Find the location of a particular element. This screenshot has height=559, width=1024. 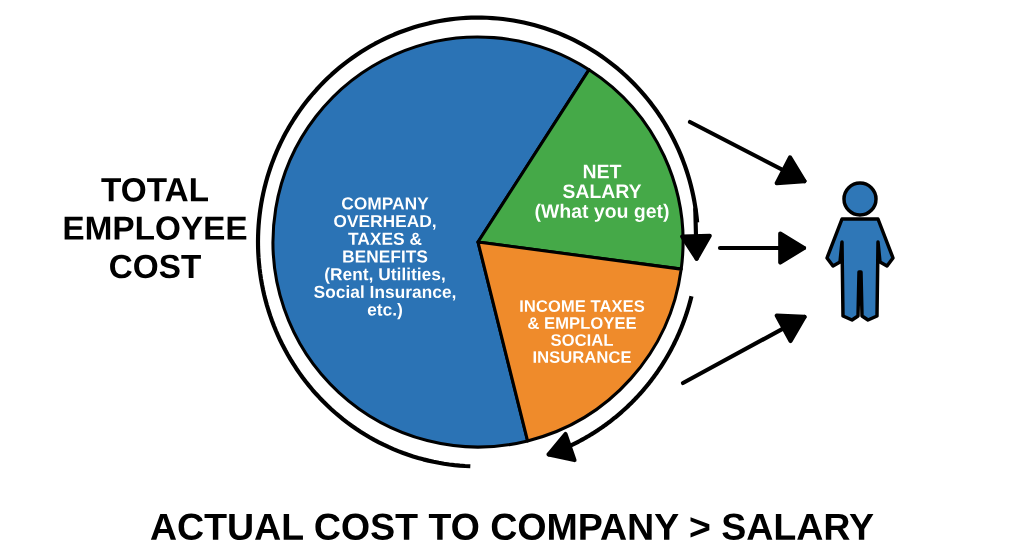

text: TOTAL EMPLOYEE COST is located at coordinates (155, 228).